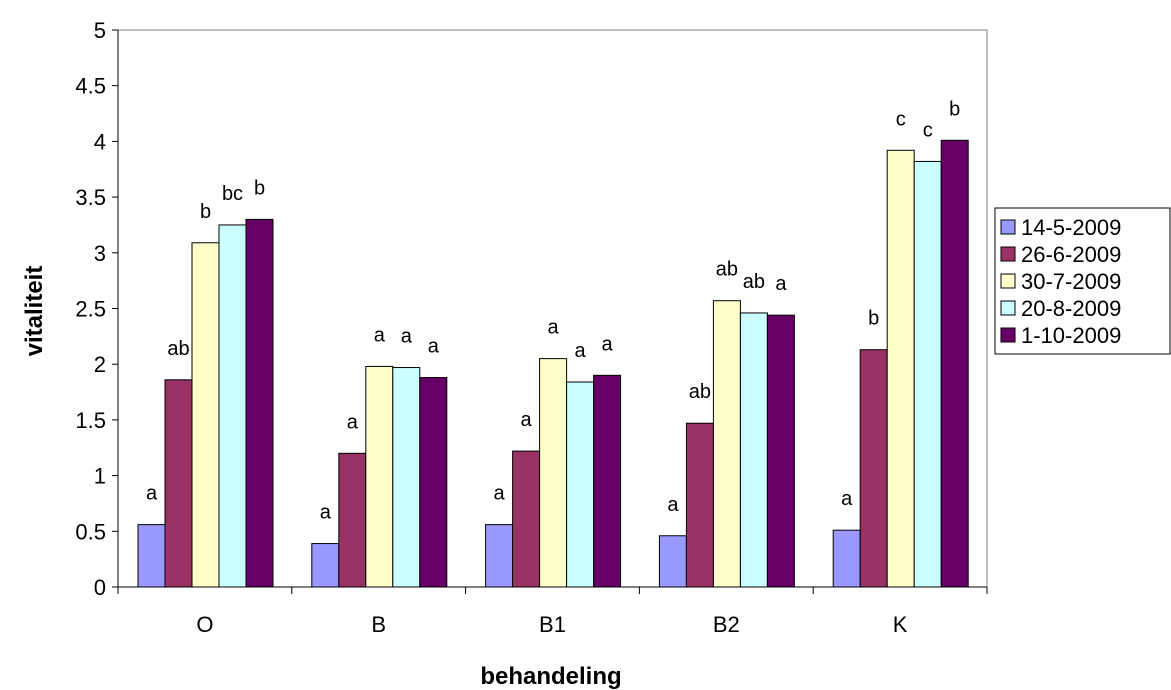 The height and width of the screenshot is (690, 1171). Describe the element at coordinates (1071, 227) in the screenshot. I see `legend-label: 14-5-2009` at that location.